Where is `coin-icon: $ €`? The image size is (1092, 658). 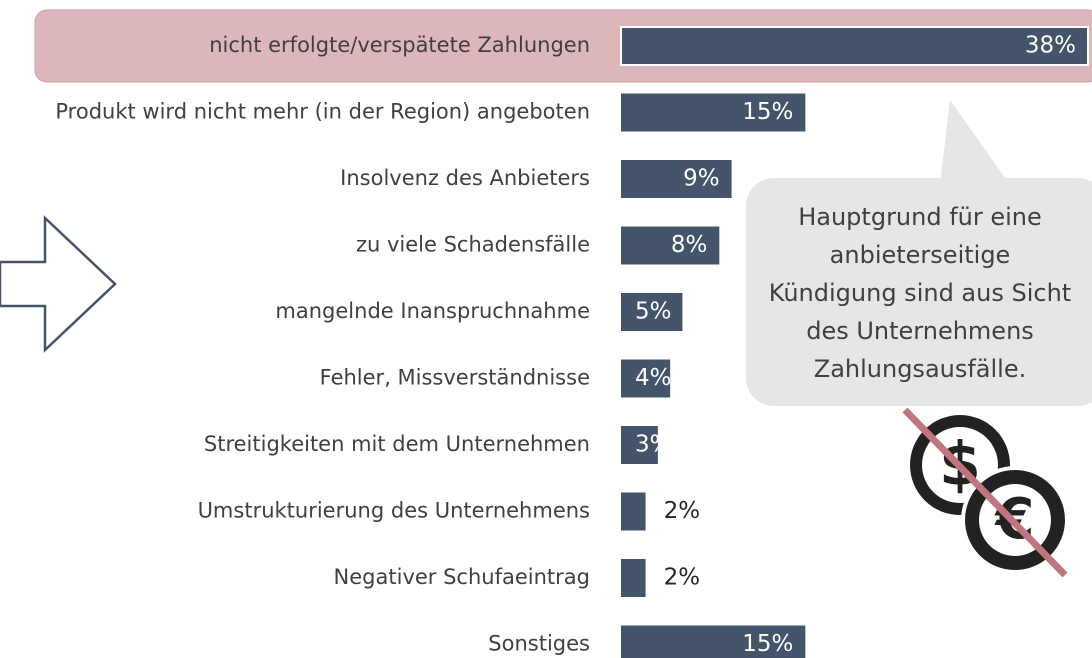 coin-icon: $ € is located at coordinates (985, 492).